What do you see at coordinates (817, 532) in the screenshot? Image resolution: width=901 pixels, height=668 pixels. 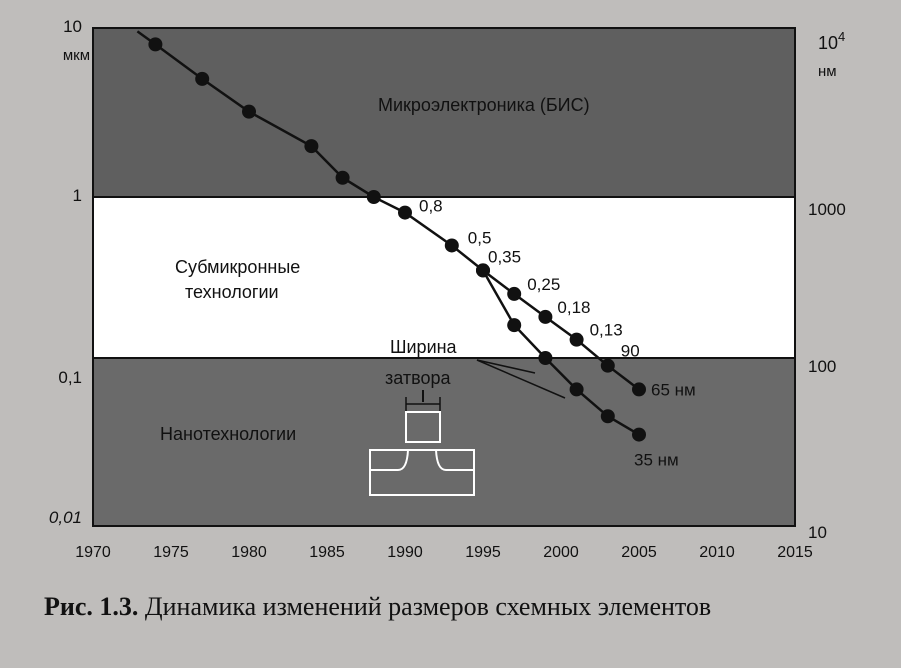 I see `y-right-tick-label: 10` at bounding box center [817, 532].